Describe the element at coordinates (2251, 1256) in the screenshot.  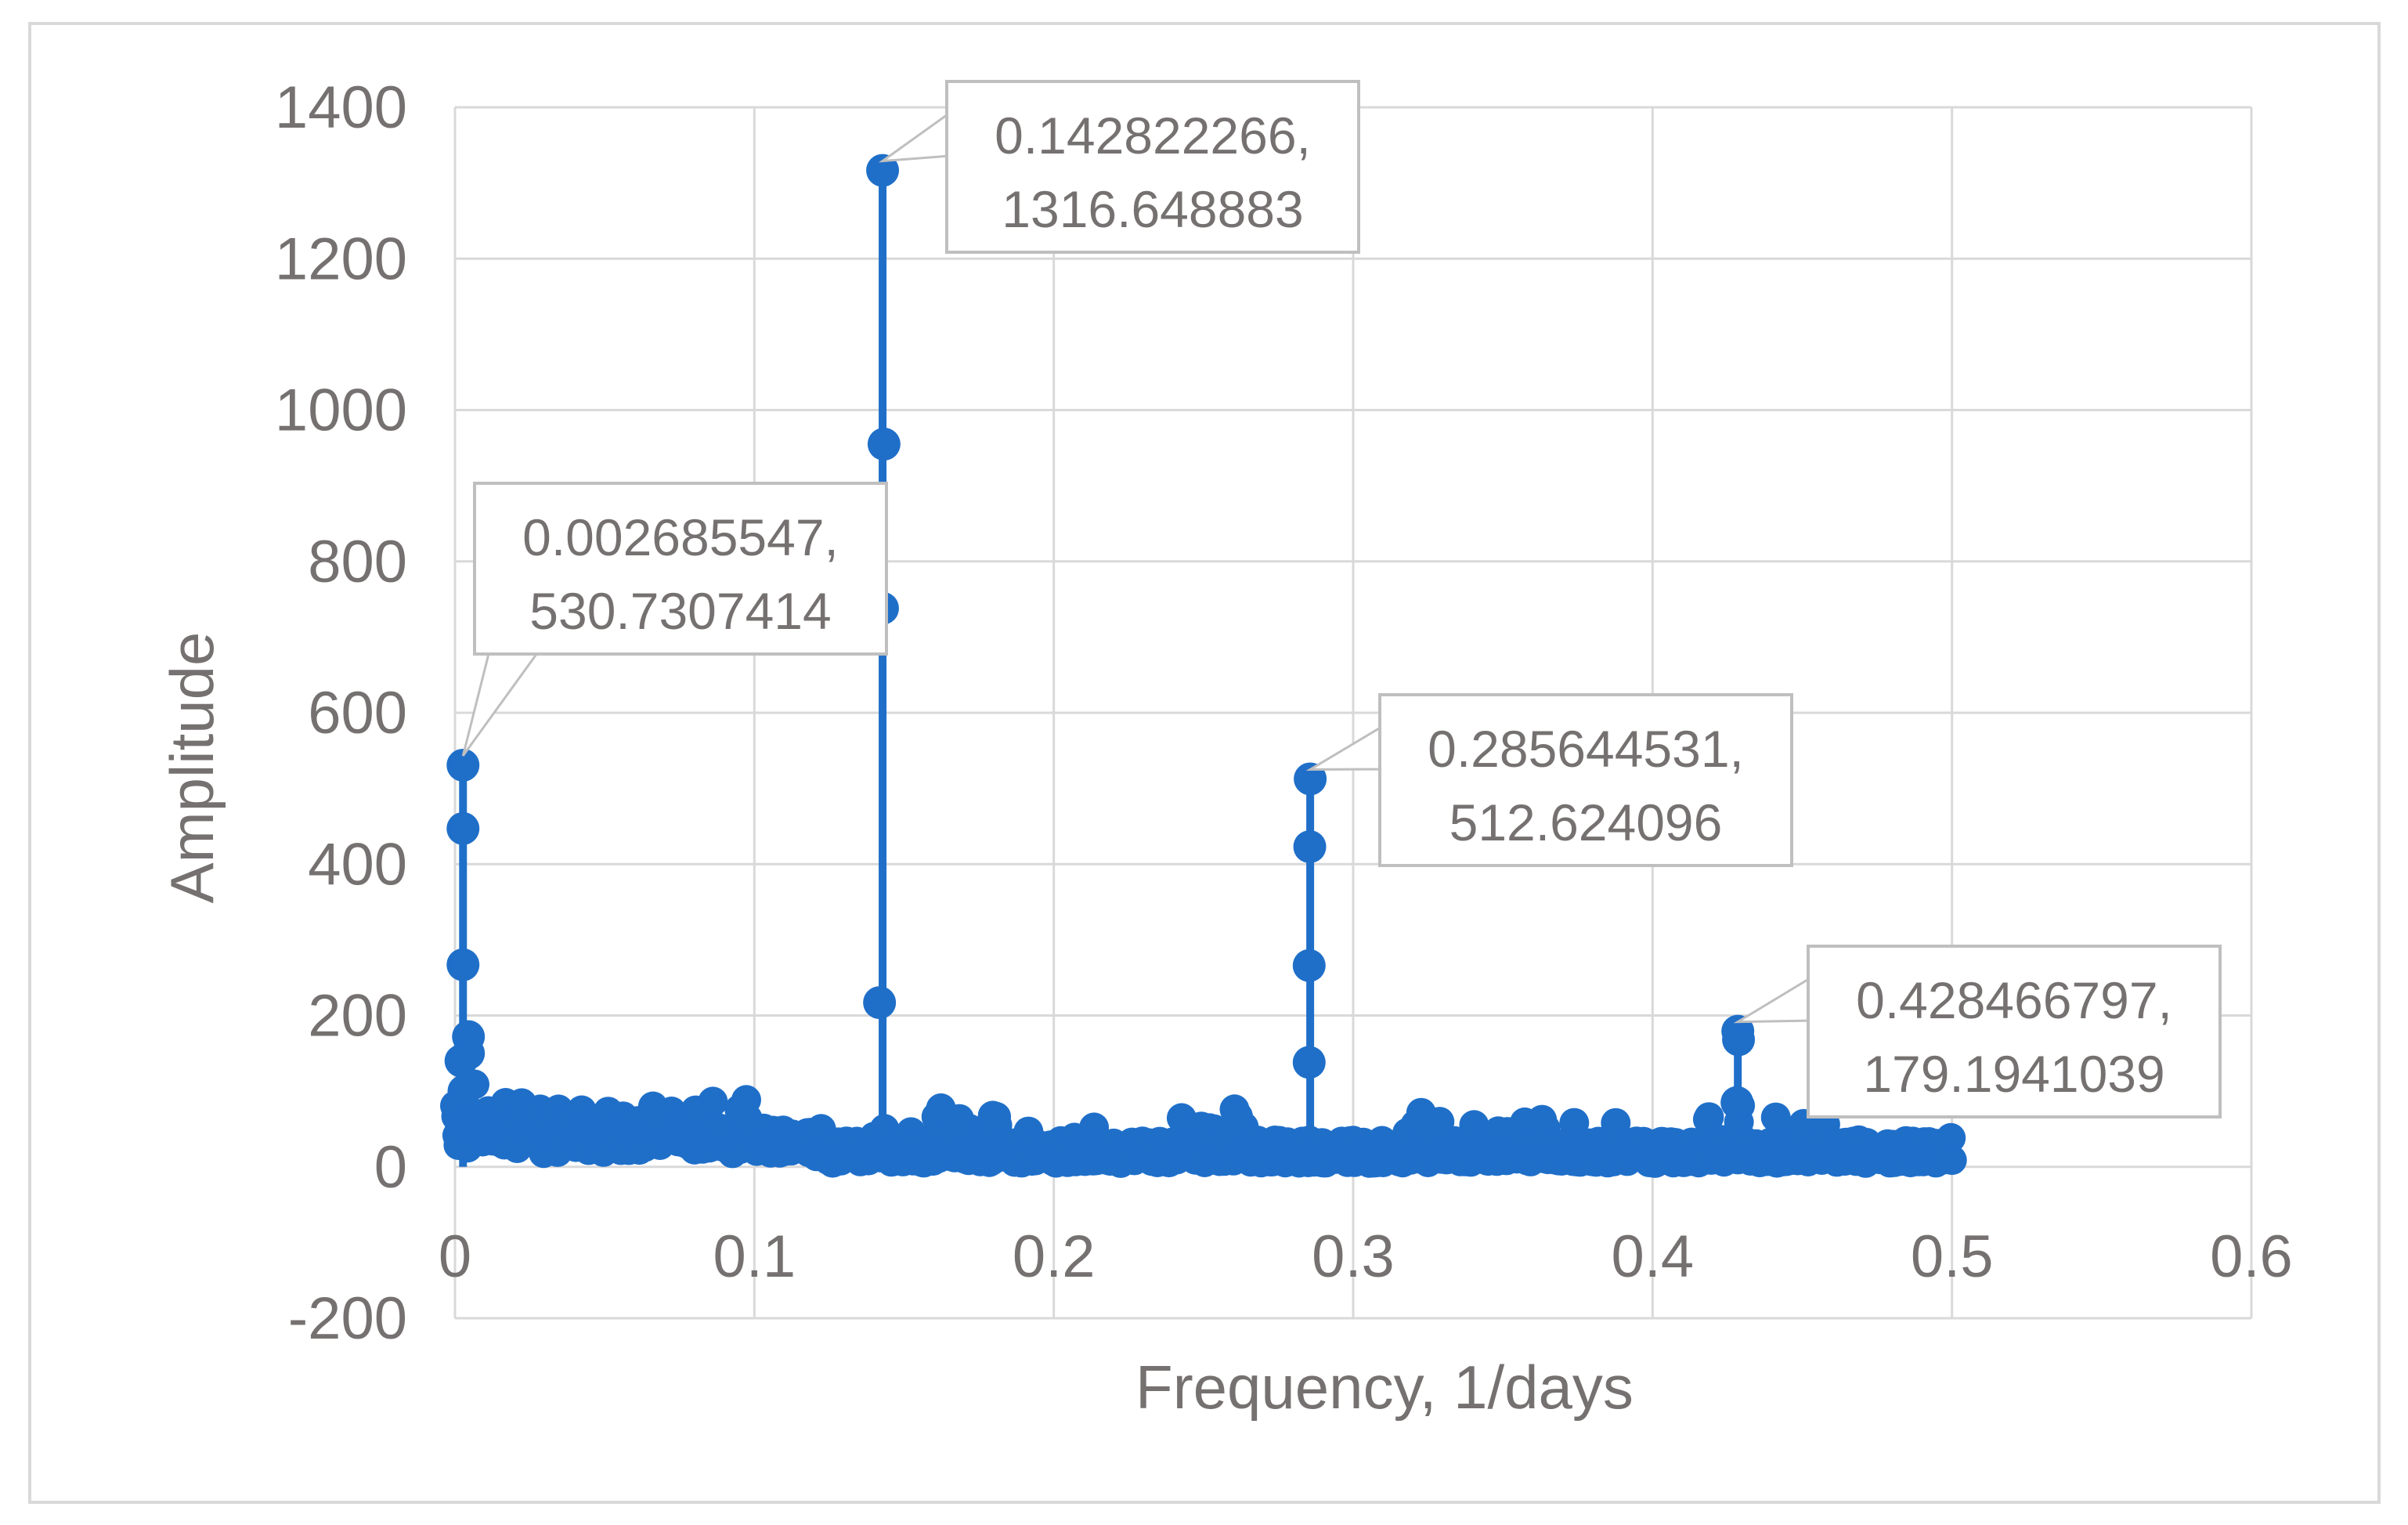
I see `x-tick-label: 0.6` at that location.